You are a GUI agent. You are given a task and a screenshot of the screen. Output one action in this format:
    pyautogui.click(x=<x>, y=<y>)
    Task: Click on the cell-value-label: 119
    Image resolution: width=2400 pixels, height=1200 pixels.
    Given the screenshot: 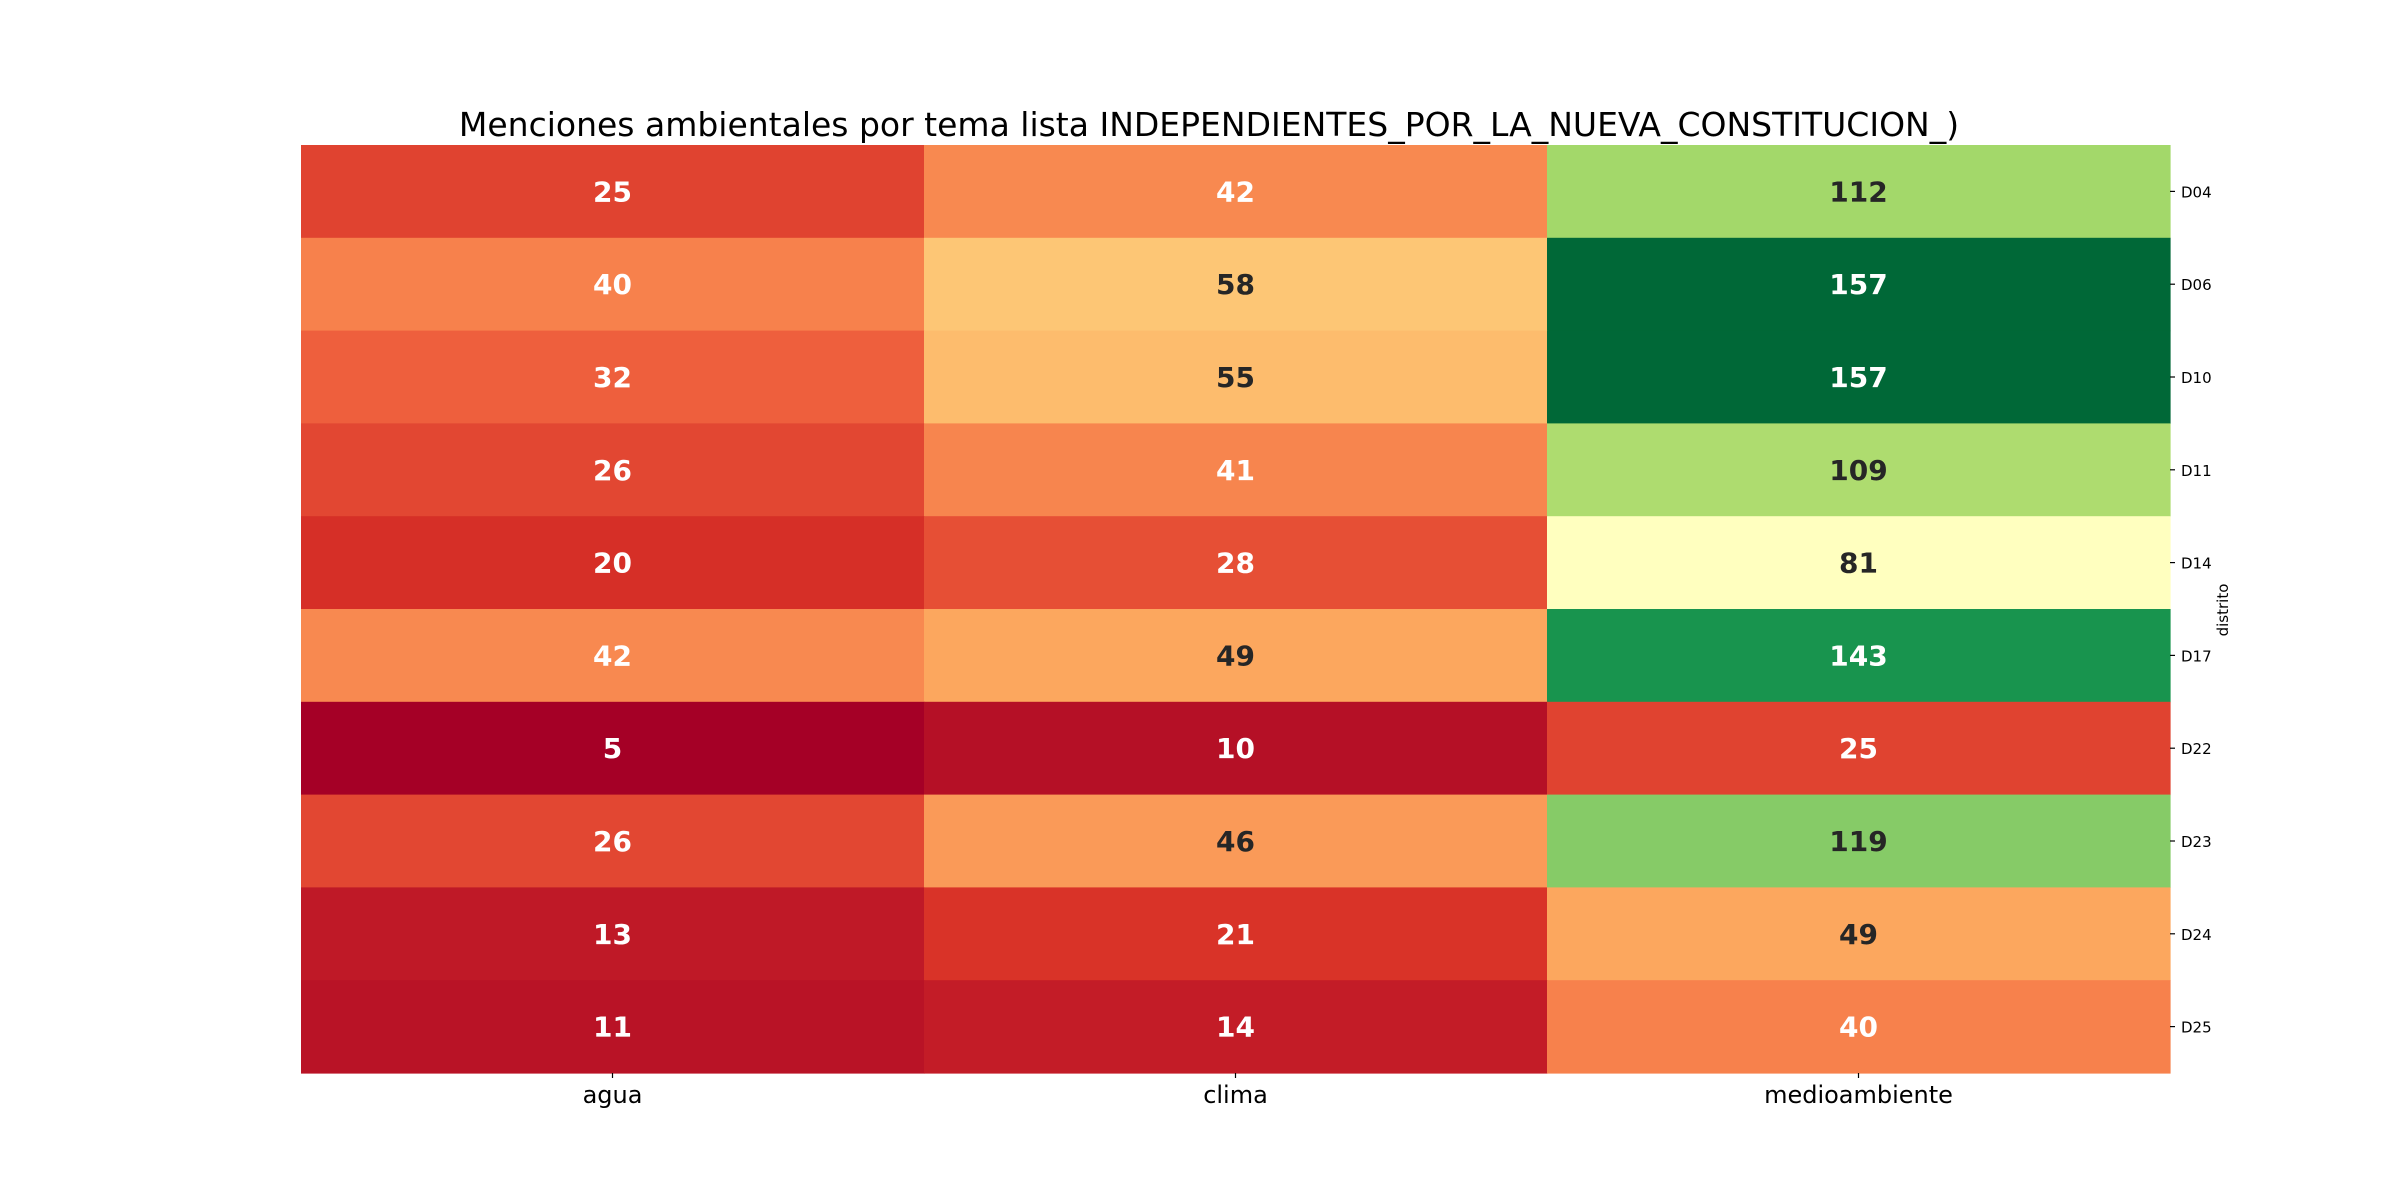 What is the action you would take?
    pyautogui.click(x=1858, y=841)
    